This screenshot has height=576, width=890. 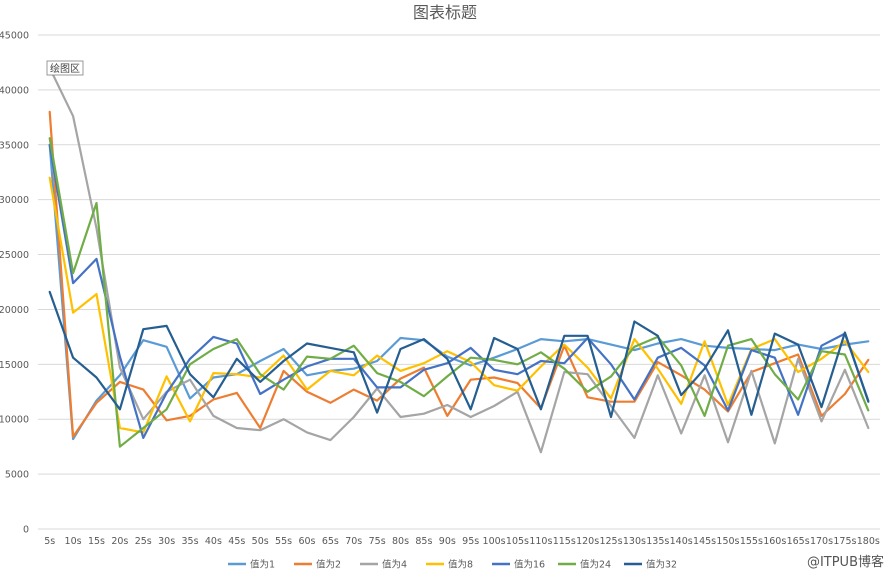 What do you see at coordinates (166, 541) in the screenshot?
I see `x-tick-label: 30s` at bounding box center [166, 541].